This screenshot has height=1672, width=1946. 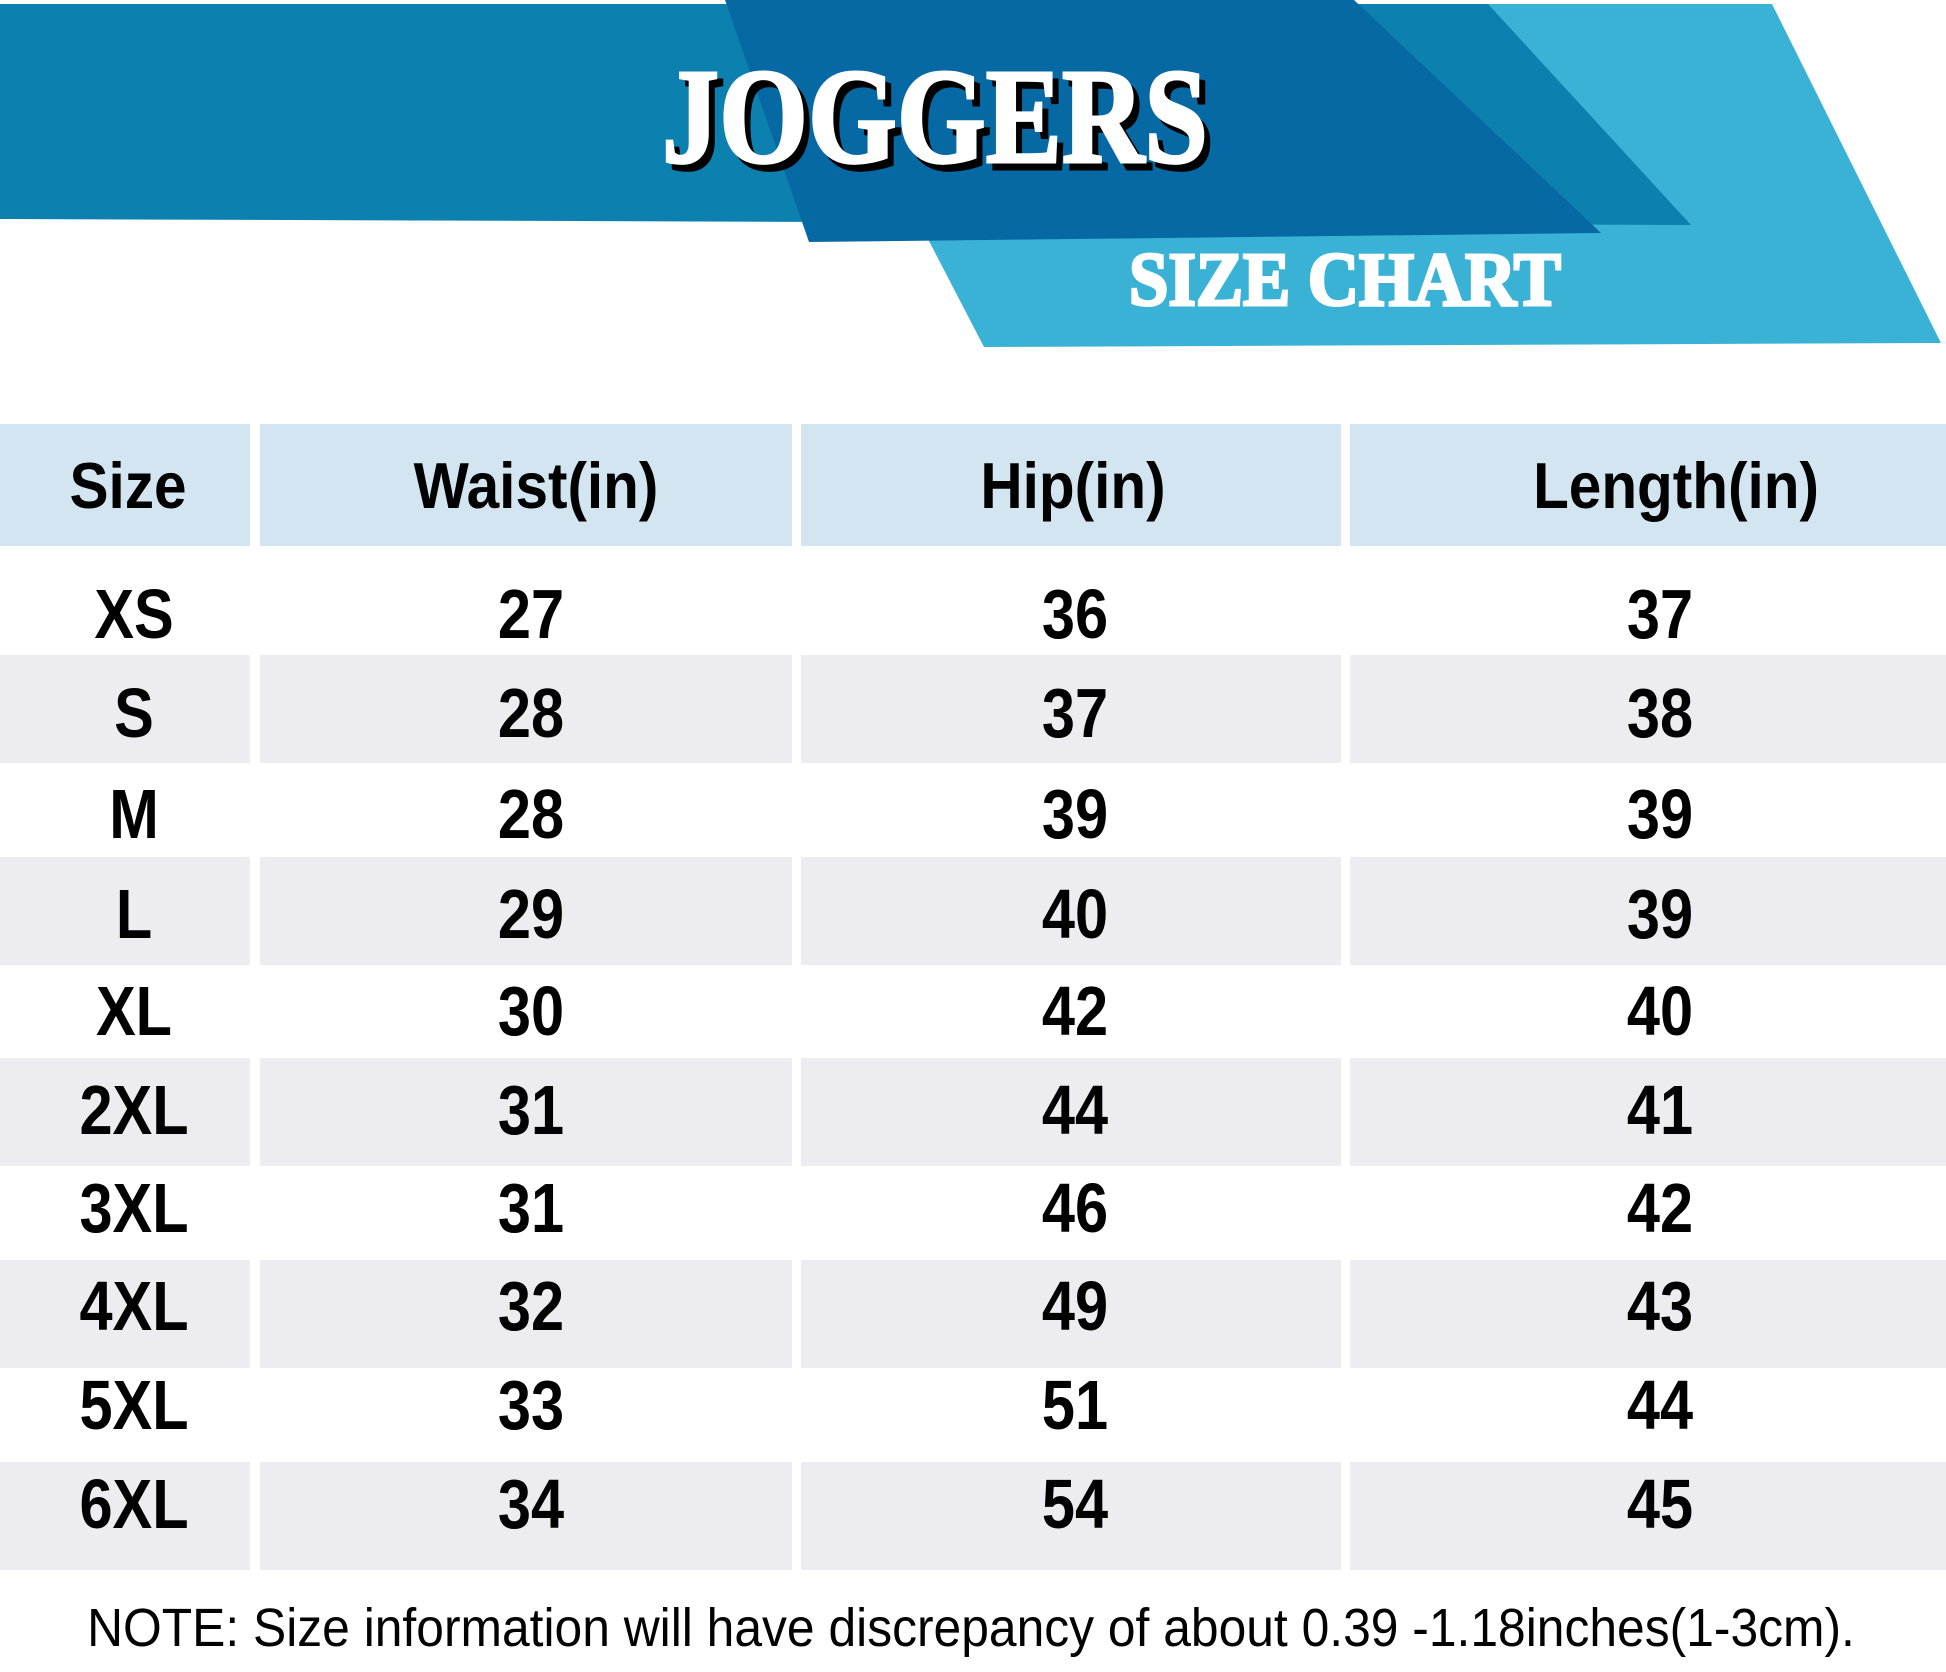 What do you see at coordinates (133, 1305) in the screenshot?
I see `svg-text: 4XL` at bounding box center [133, 1305].